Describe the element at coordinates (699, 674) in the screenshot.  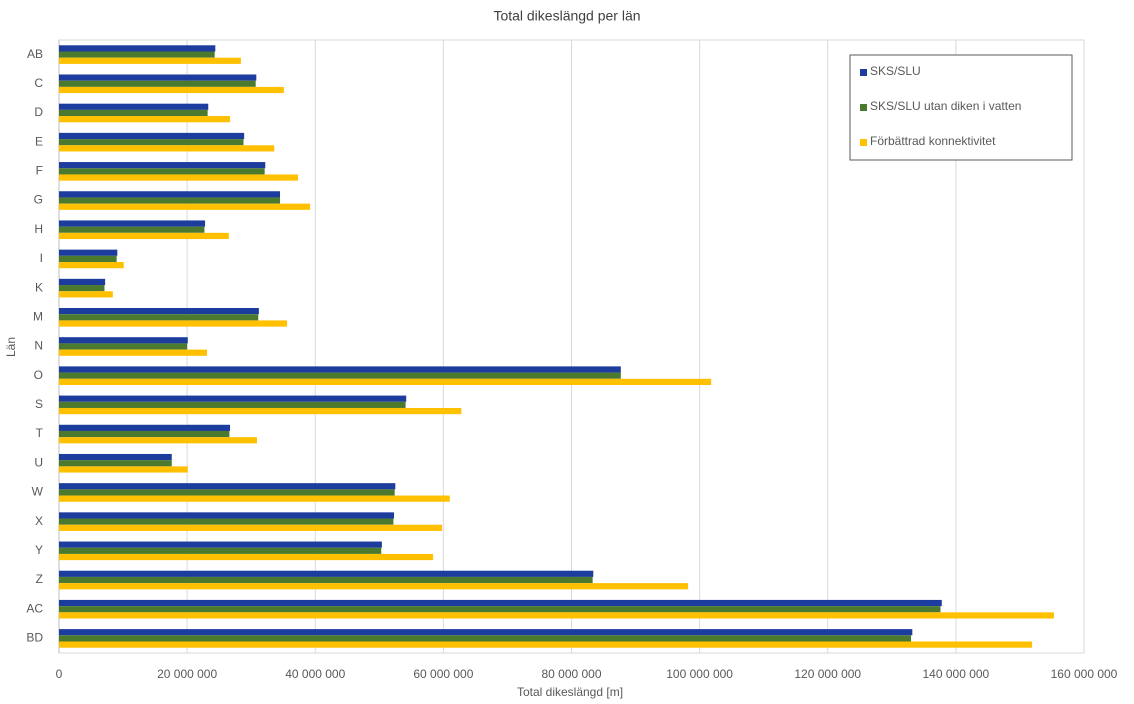
I see `x-tick-label: 100 000 000` at that location.